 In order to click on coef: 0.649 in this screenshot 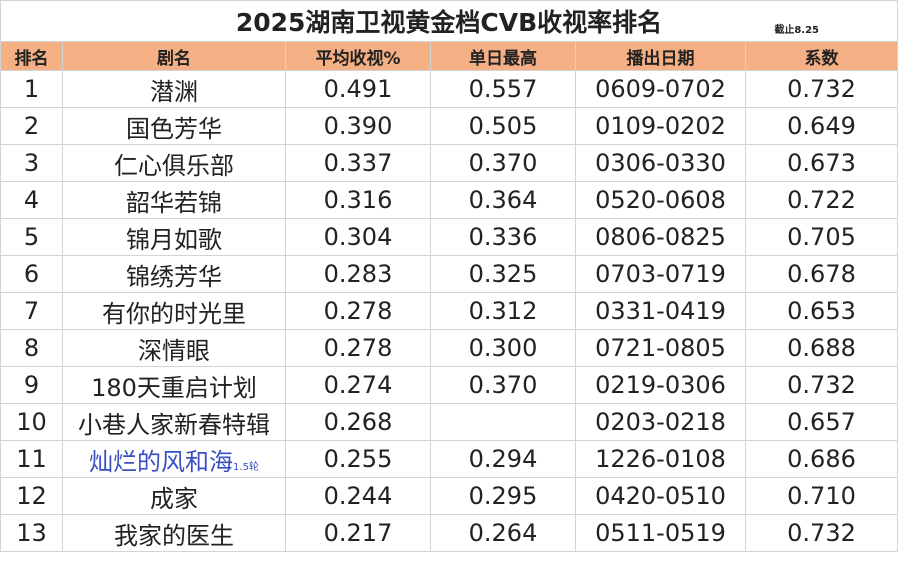, I will do `click(821, 126)`.